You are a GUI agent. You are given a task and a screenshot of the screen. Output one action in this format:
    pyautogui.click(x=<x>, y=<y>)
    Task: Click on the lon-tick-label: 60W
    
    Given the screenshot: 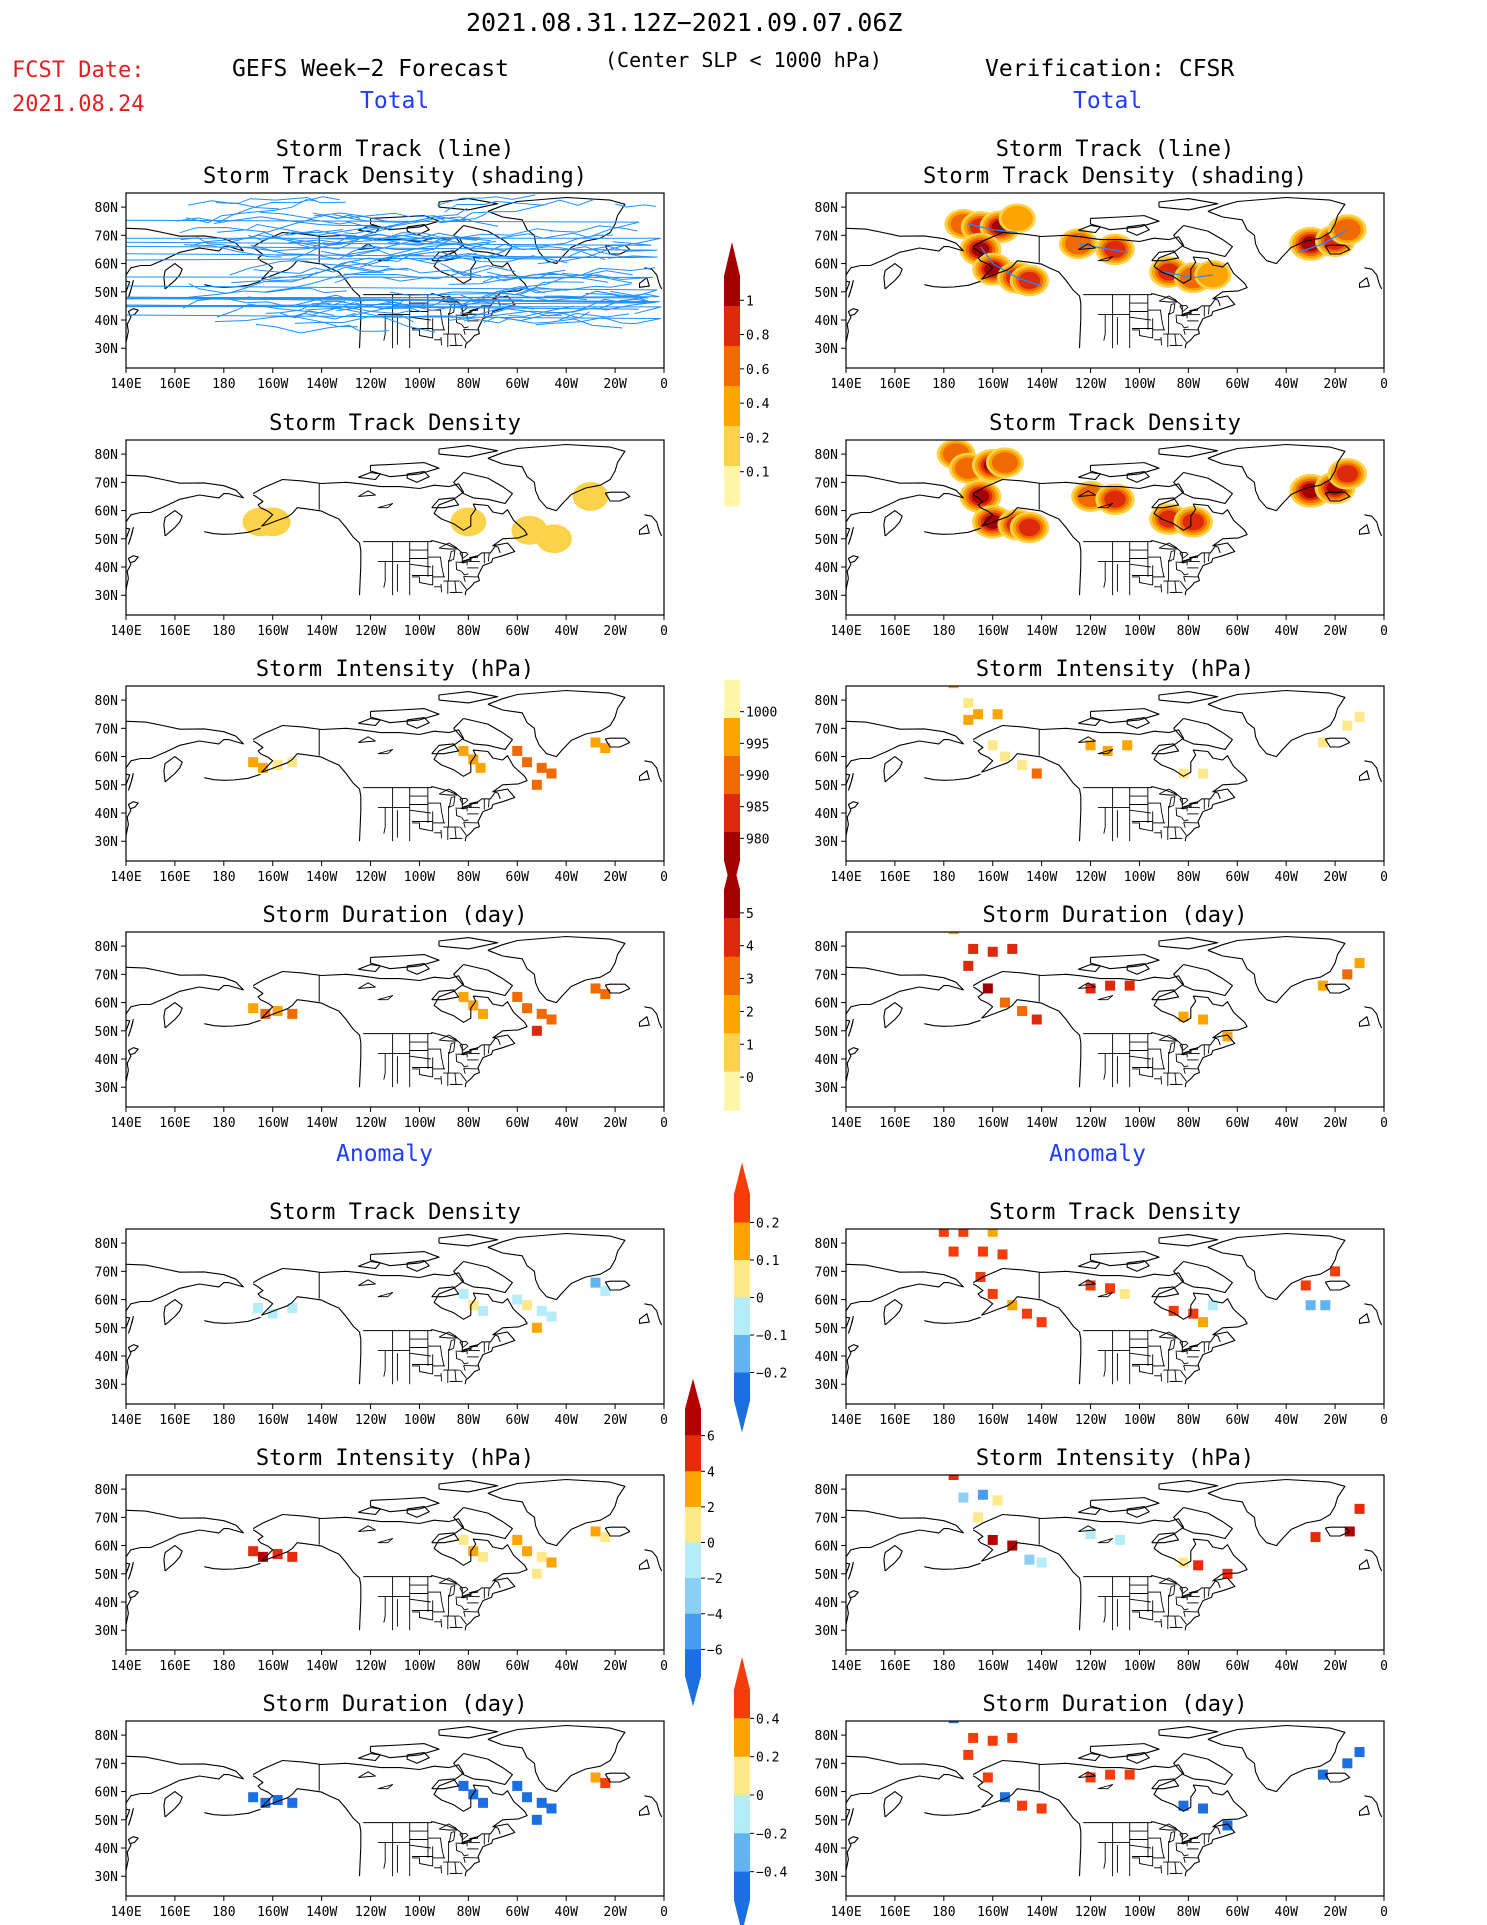 What is the action you would take?
    pyautogui.click(x=518, y=1912)
    